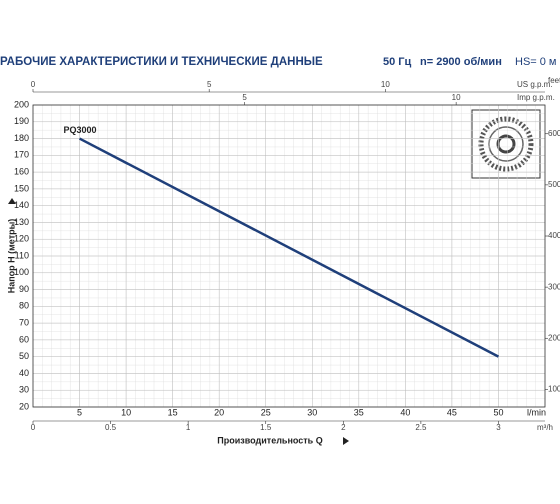  What do you see at coordinates (498, 427) in the screenshot?
I see `tick-label: 3` at bounding box center [498, 427].